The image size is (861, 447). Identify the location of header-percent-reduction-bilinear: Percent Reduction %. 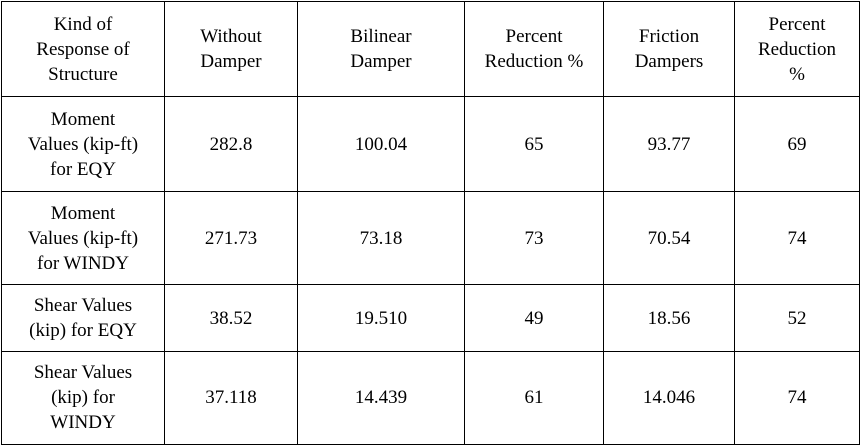
(534, 49).